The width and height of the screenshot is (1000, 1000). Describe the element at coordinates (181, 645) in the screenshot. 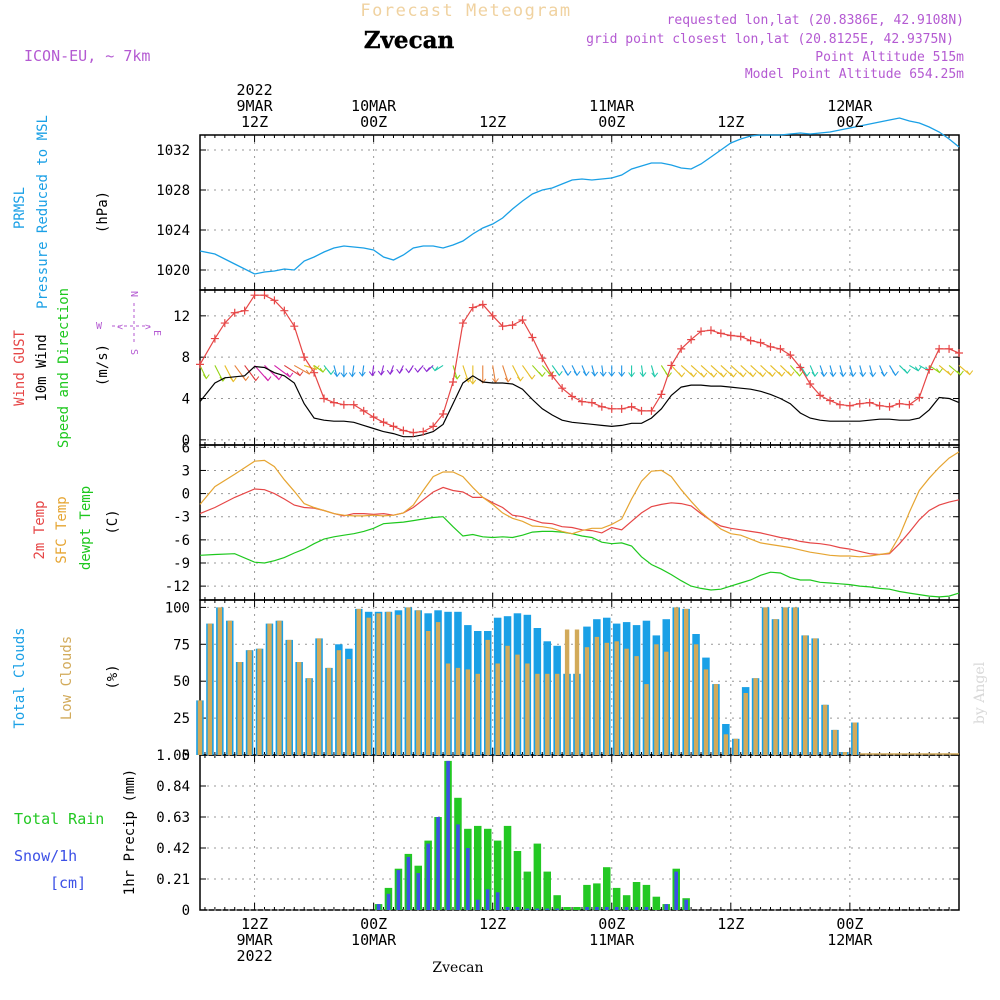

I see `y-tick-label: 75` at that location.